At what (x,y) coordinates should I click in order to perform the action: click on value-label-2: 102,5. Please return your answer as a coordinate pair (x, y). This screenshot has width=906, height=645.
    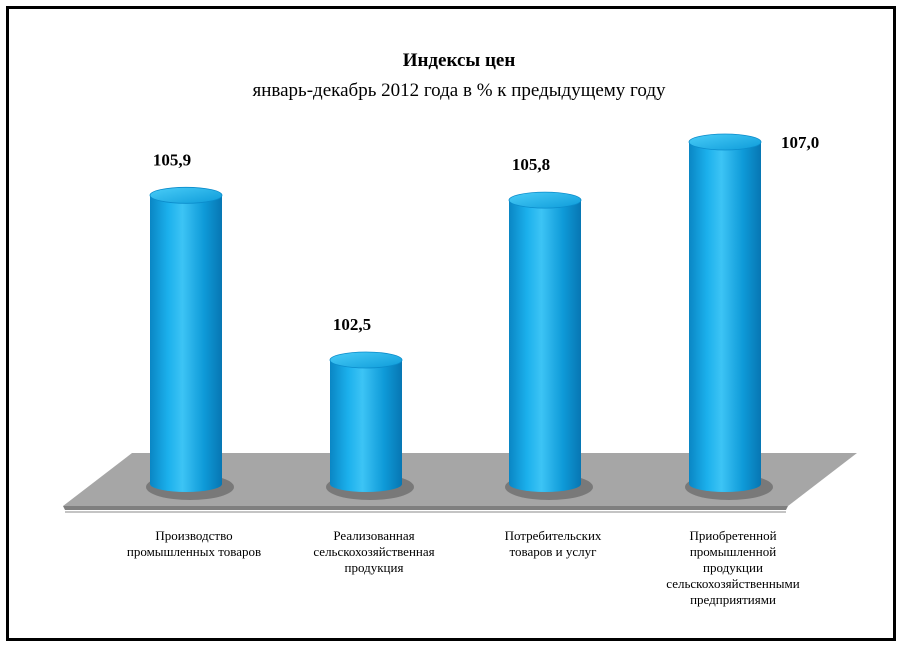
    Looking at the image, I should click on (352, 324).